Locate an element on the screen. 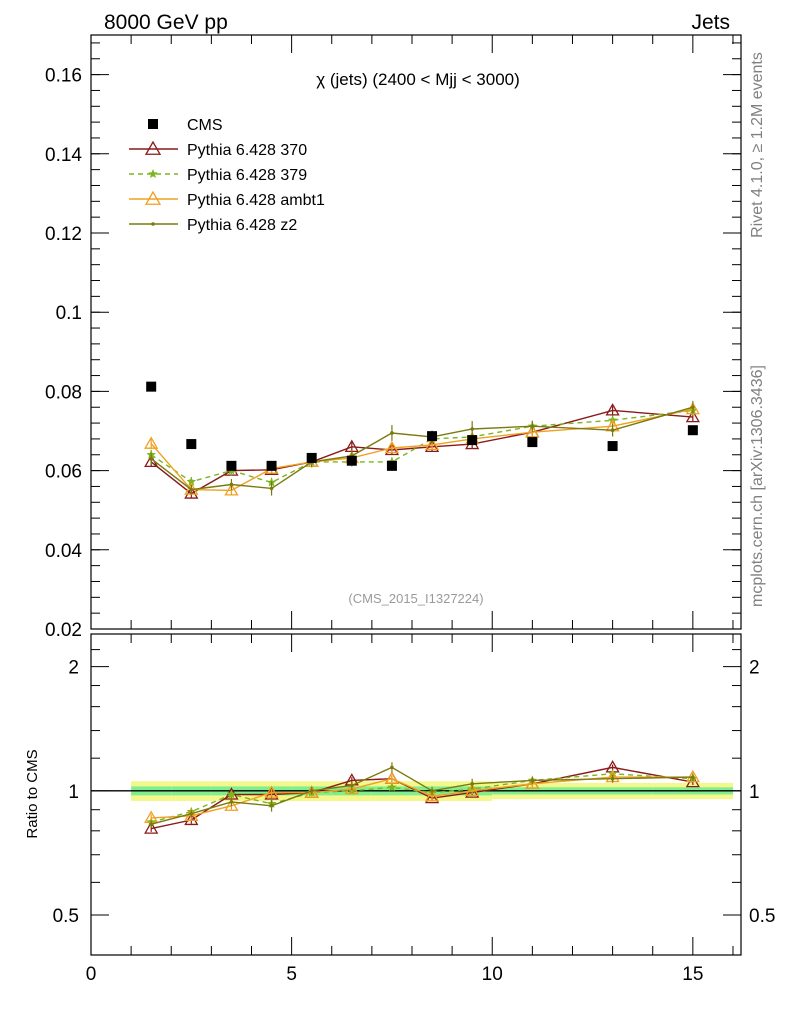 The width and height of the screenshot is (786, 1024). ratio-p370-line is located at coordinates (422, 798).